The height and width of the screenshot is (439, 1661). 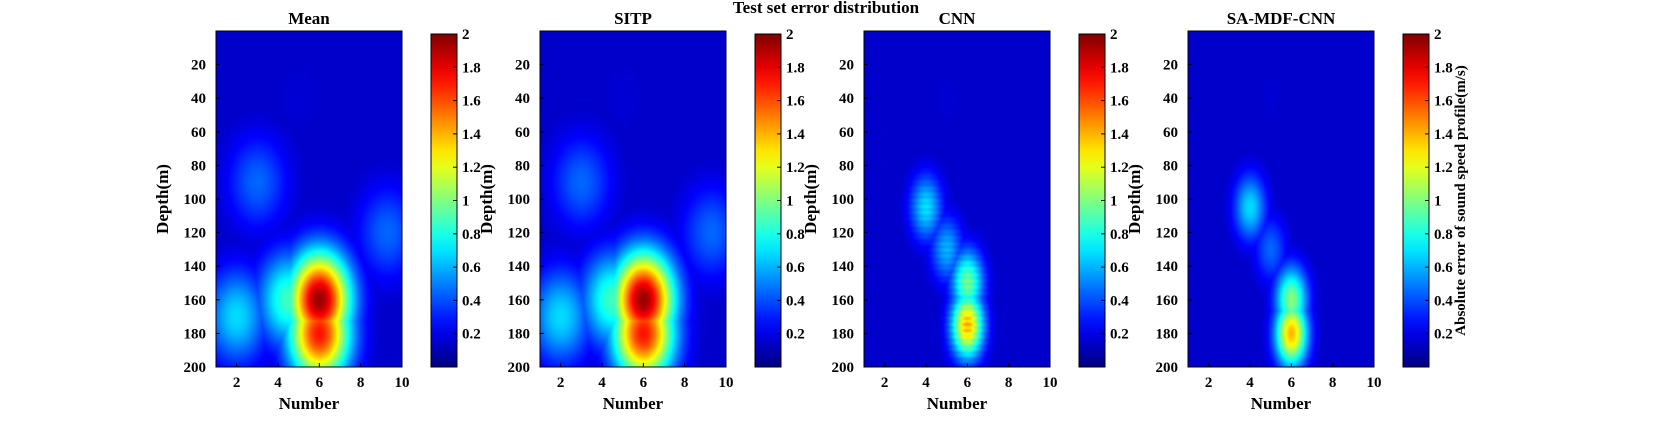 What do you see at coordinates (1281, 18) in the screenshot?
I see `panel-title: SA-MDF-CNN` at bounding box center [1281, 18].